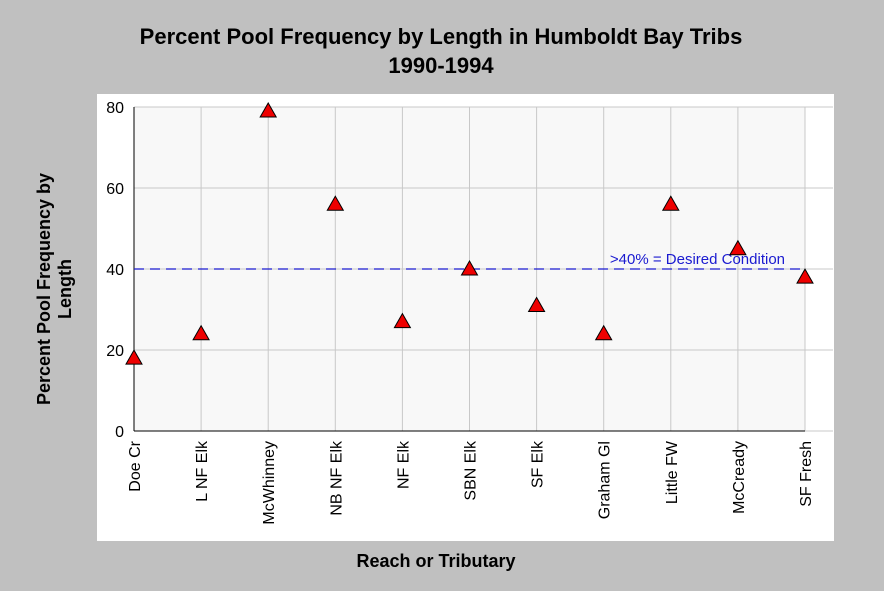 The image size is (884, 591). I want to click on reference-line-label: >40% = Desired Condition, so click(697, 259).